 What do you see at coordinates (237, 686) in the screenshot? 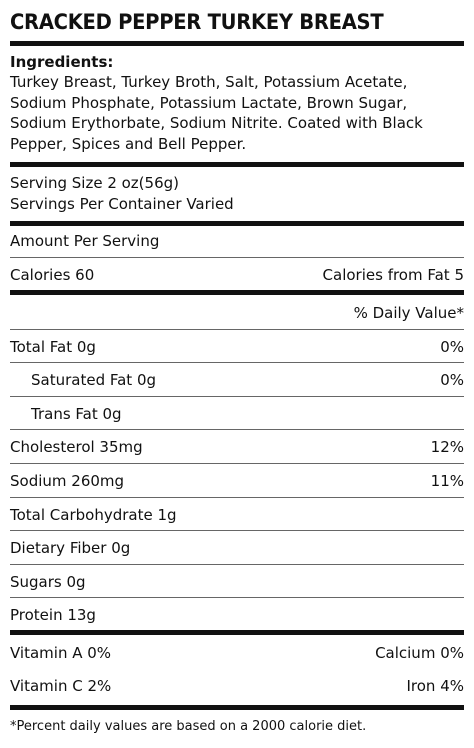
I see `vitamin-row: Vitamin C 2% Iron 4%` at bounding box center [237, 686].